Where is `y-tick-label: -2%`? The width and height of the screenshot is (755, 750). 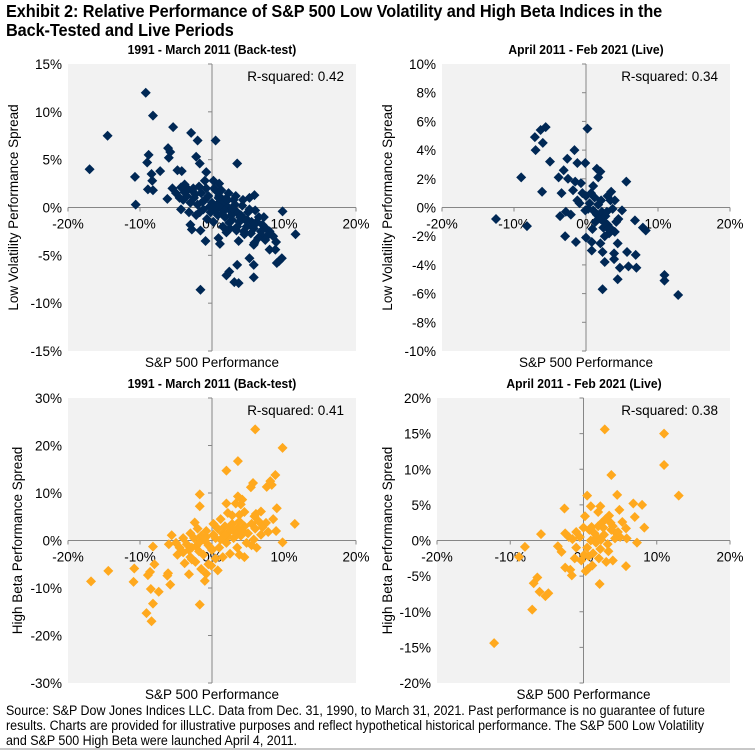 y-tick-label: -2% is located at coordinates (424, 236).